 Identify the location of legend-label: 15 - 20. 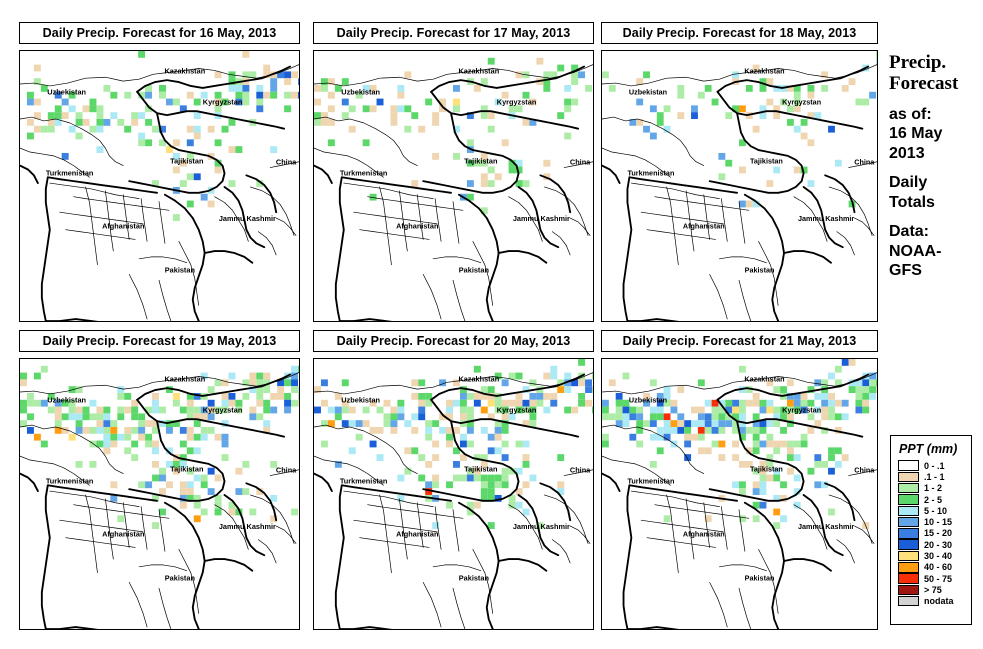
(938, 533).